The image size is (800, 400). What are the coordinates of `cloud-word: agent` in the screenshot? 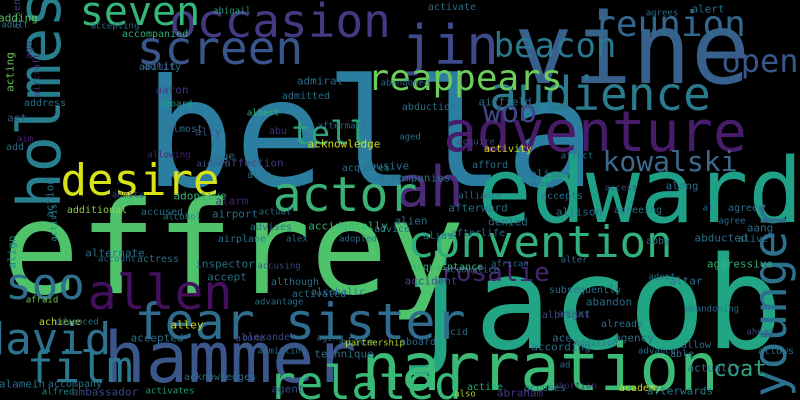 It's located at (288, 389).